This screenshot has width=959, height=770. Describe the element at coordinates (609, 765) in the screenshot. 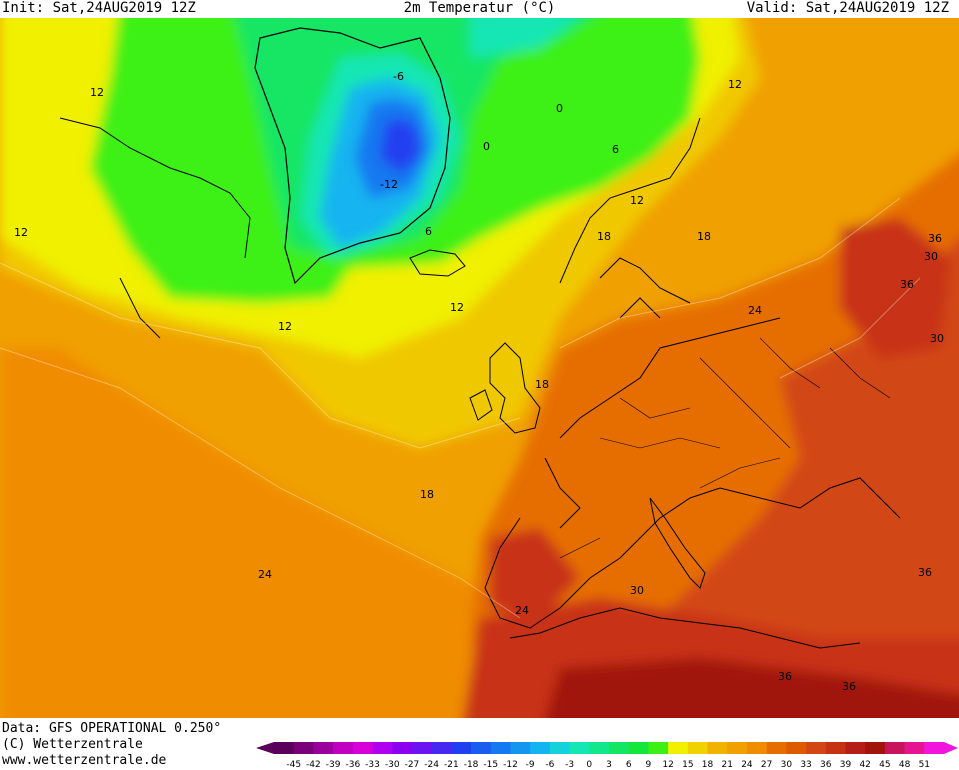

I see `legend-tick-label: 3` at that location.